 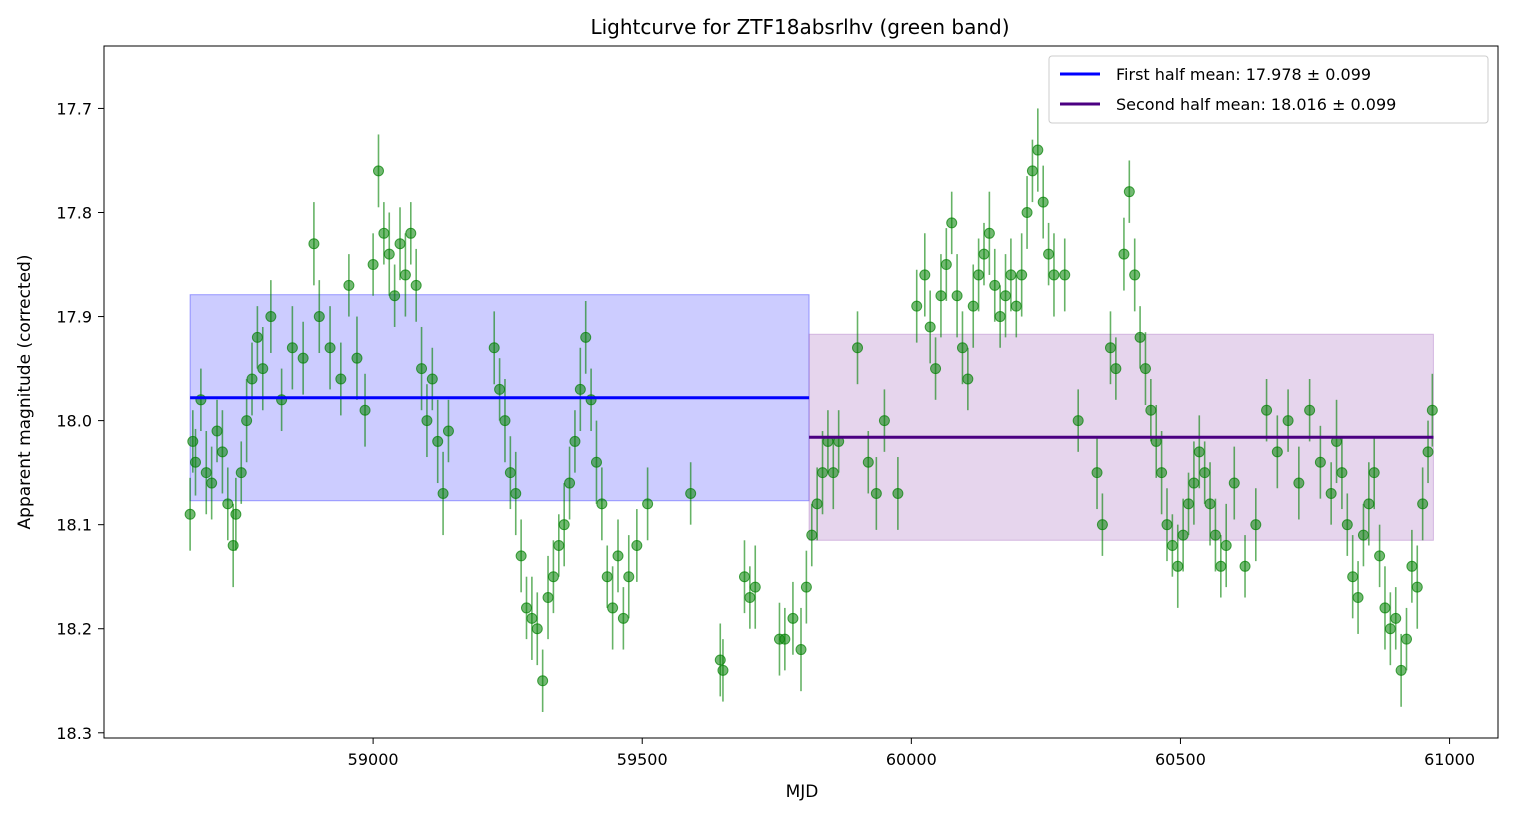 I want to click on x-axis-label: MJD, so click(x=802, y=792).